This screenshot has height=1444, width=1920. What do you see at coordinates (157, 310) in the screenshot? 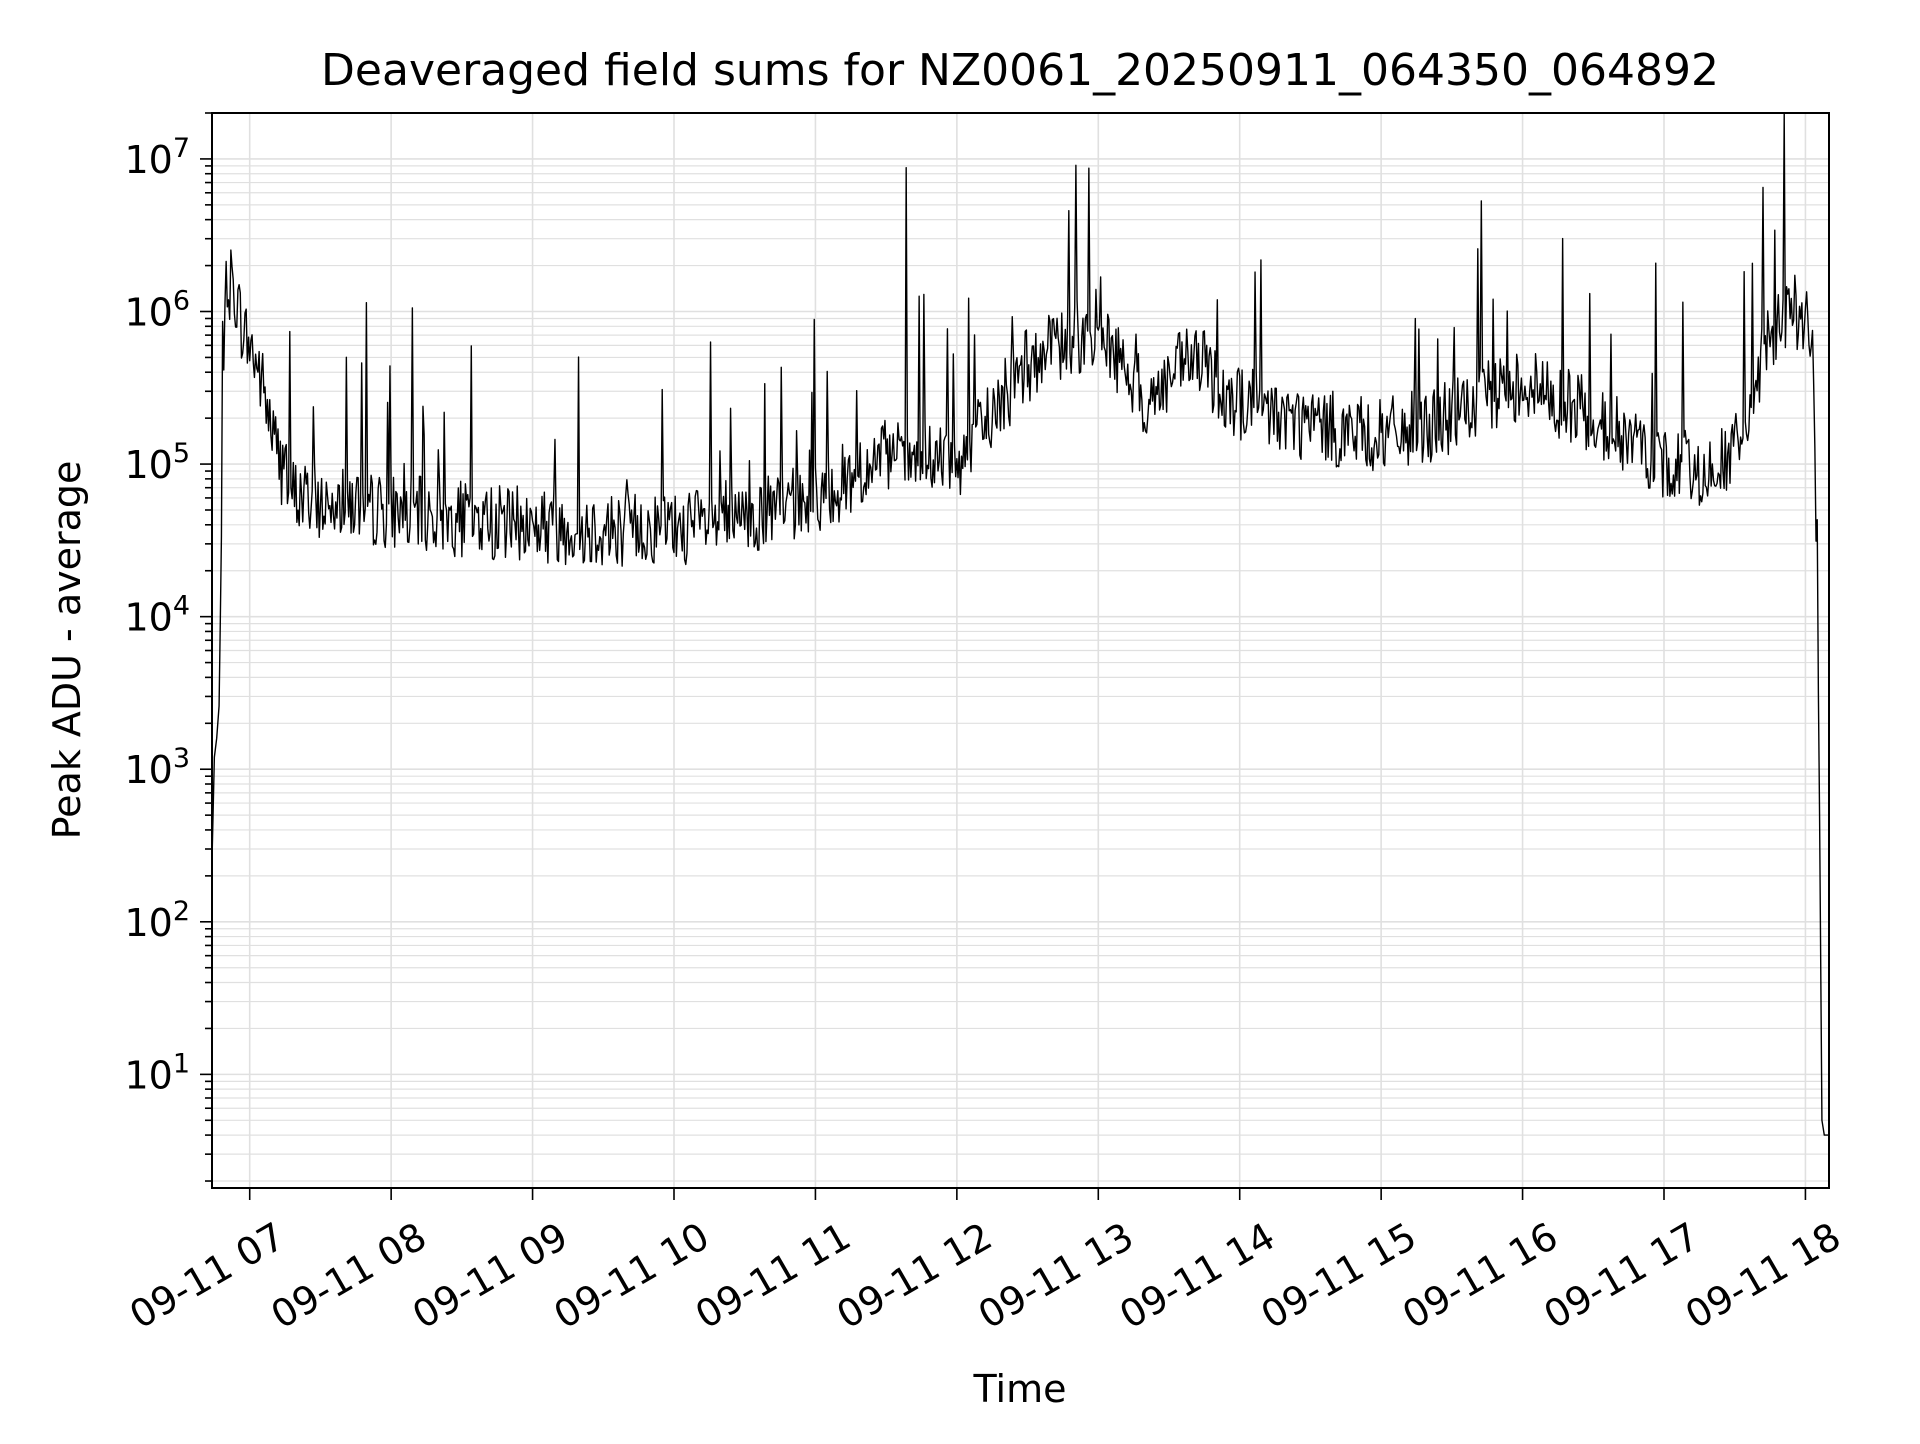
I see `y-tick-label: 106` at bounding box center [157, 310].